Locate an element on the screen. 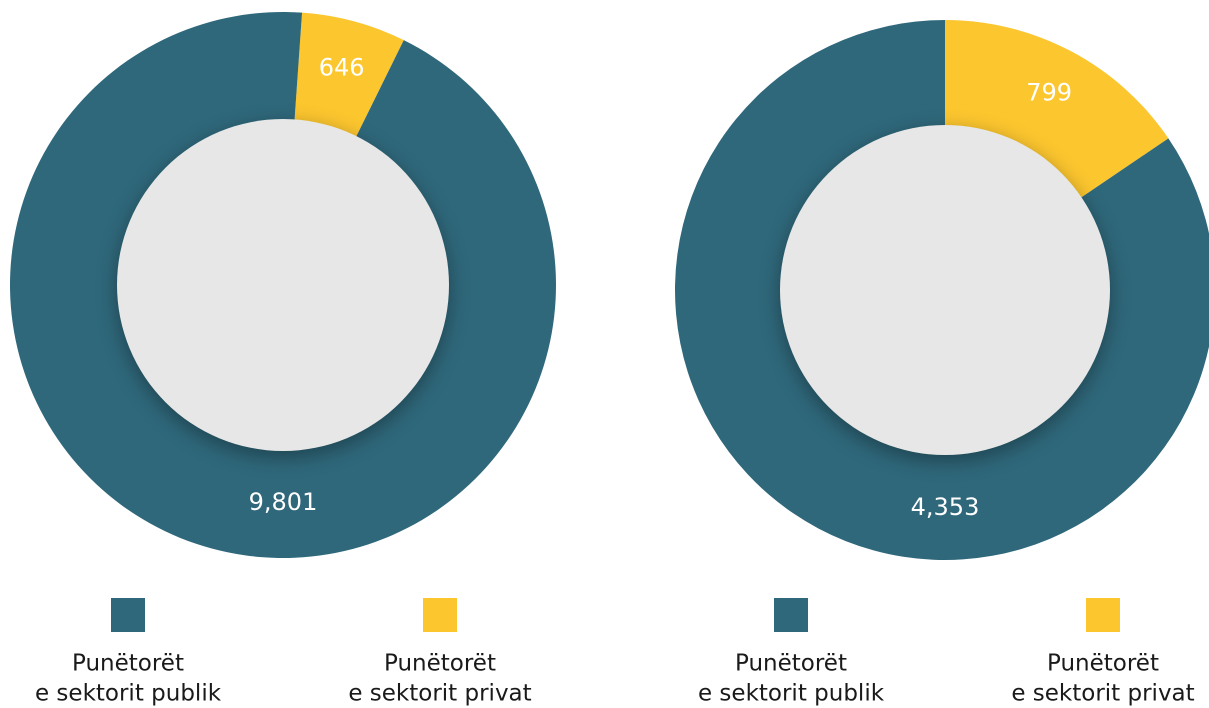 The width and height of the screenshot is (1209, 708). value-label: 9,801 is located at coordinates (283, 502).